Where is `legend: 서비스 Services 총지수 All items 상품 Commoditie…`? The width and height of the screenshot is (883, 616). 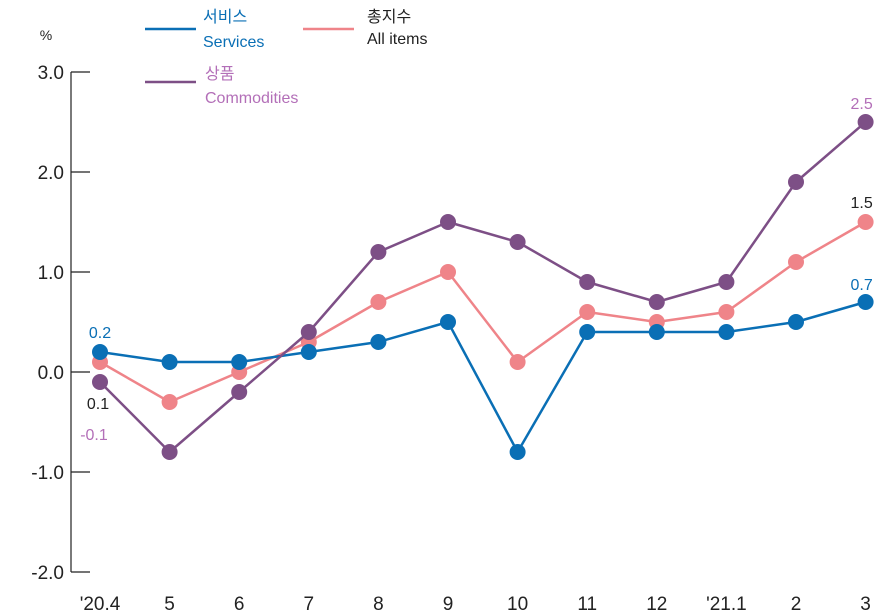
legend: 서비스 Services 총지수 All items 상품 Commoditie… is located at coordinates (286, 57).